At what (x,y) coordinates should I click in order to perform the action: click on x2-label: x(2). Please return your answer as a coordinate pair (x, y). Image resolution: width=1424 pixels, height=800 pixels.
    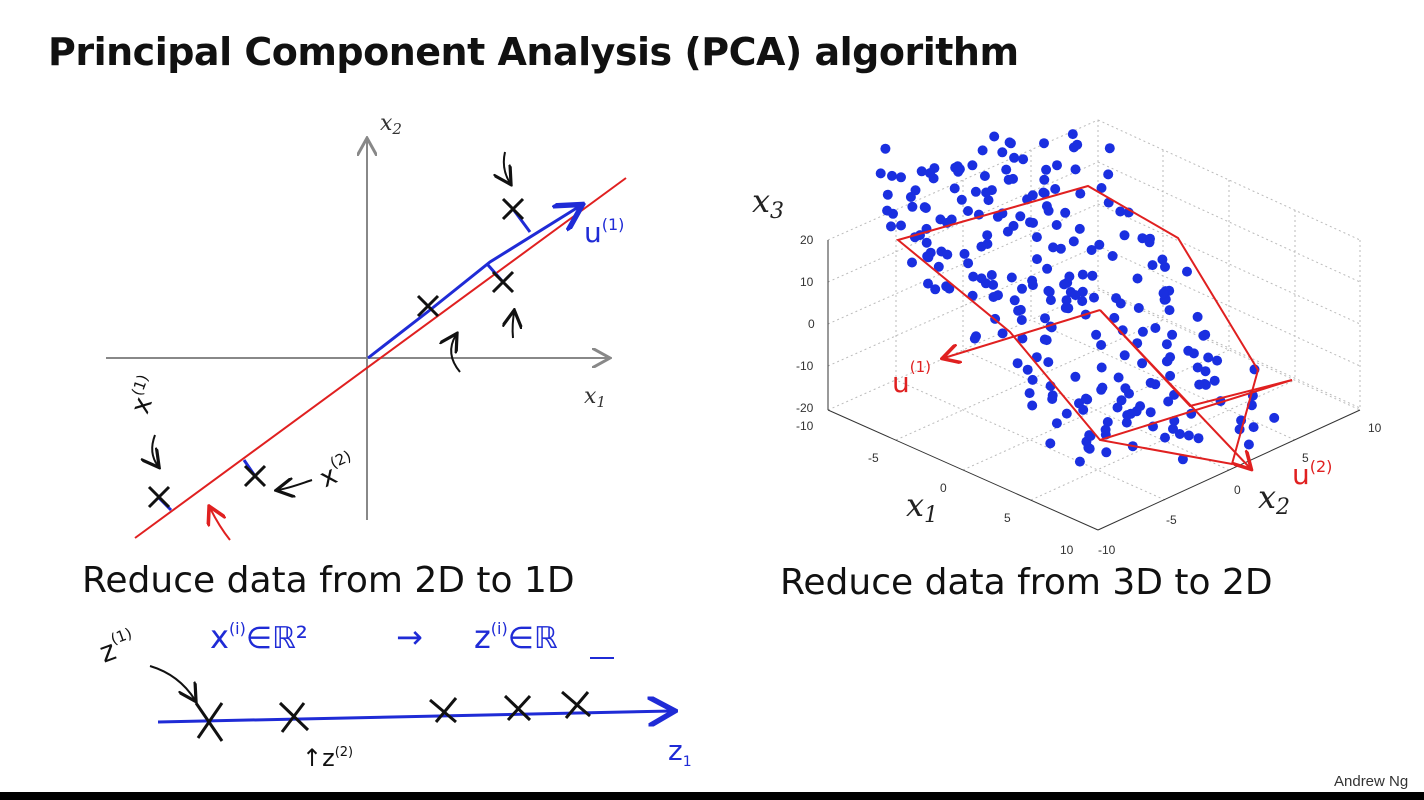
    Looking at the image, I should click on (337, 470).